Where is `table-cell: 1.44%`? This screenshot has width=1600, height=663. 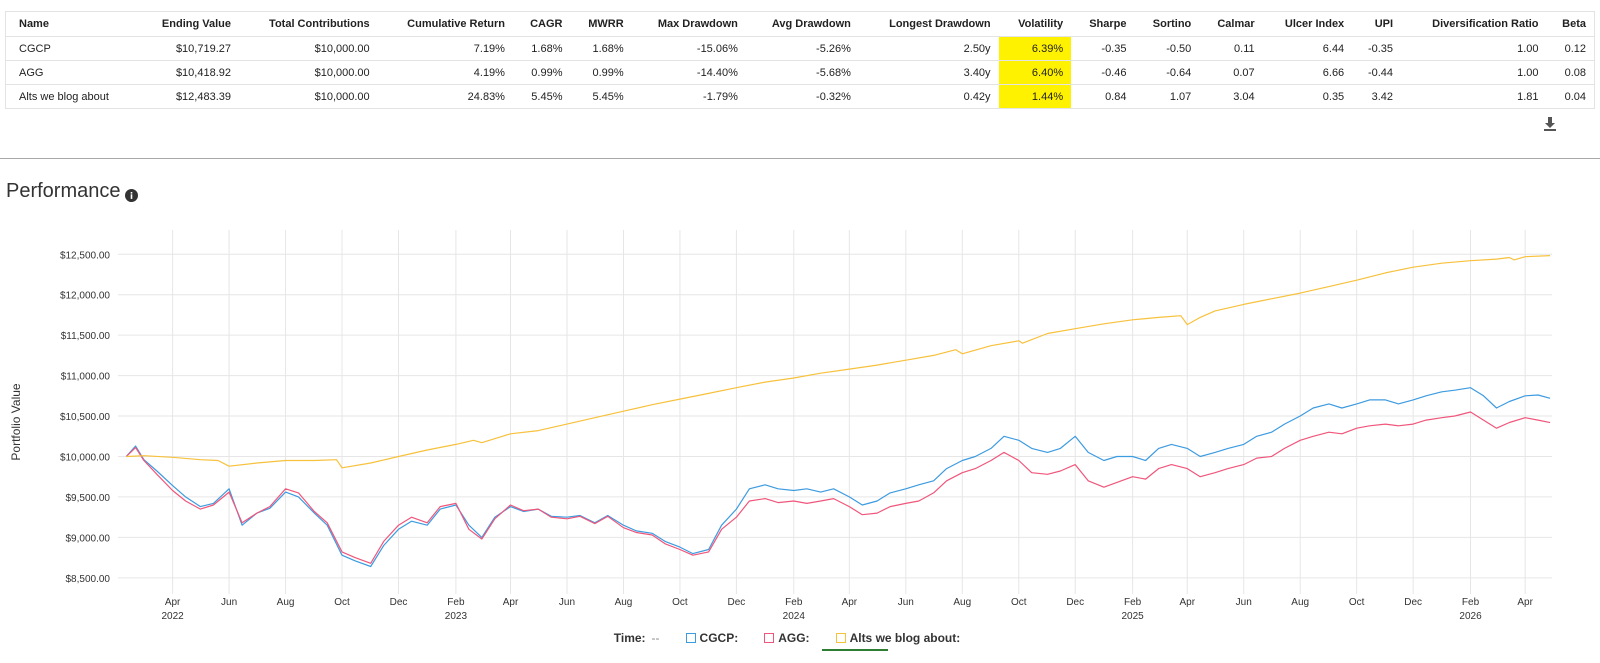 table-cell: 1.44% is located at coordinates (1035, 96).